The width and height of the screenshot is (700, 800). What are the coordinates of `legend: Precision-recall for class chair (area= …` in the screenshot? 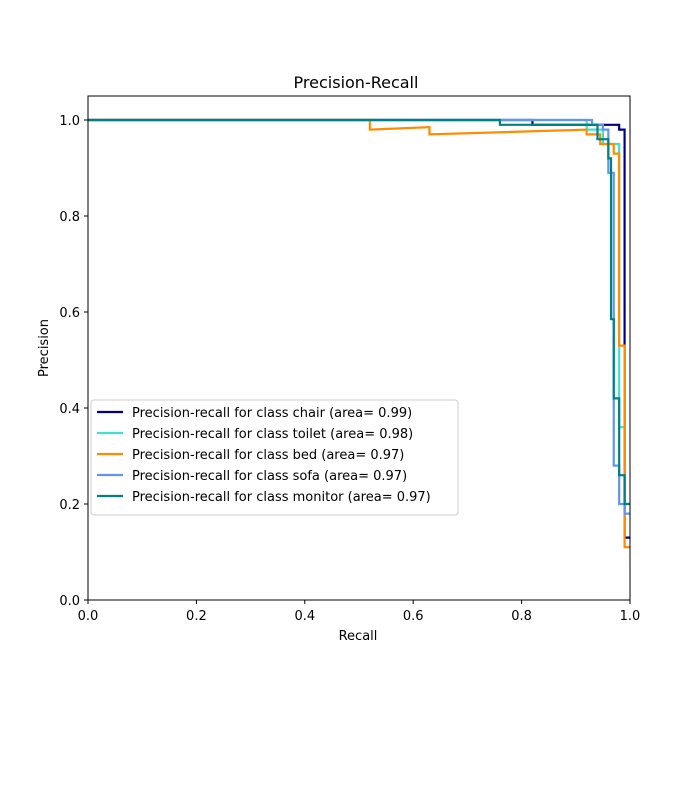 It's located at (274, 457).